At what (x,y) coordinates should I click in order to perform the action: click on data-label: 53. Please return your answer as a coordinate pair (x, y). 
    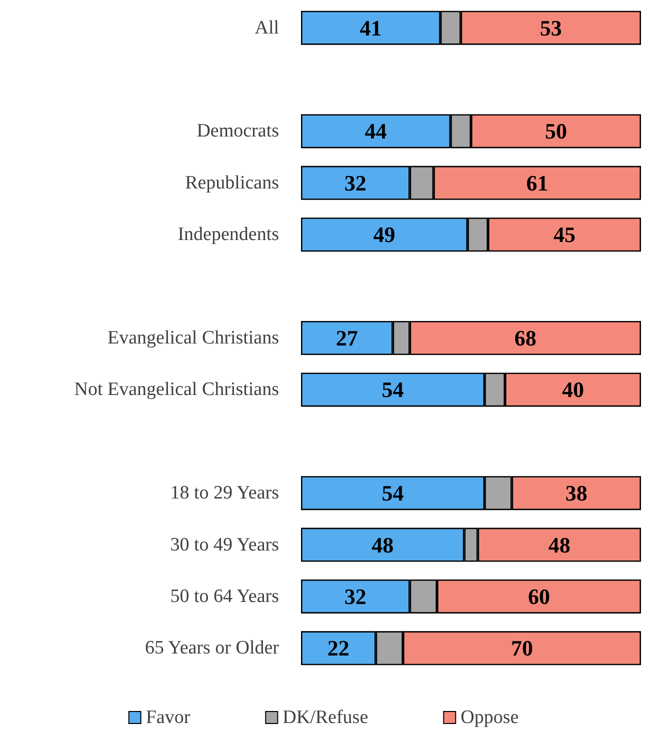
    Looking at the image, I should click on (551, 27).